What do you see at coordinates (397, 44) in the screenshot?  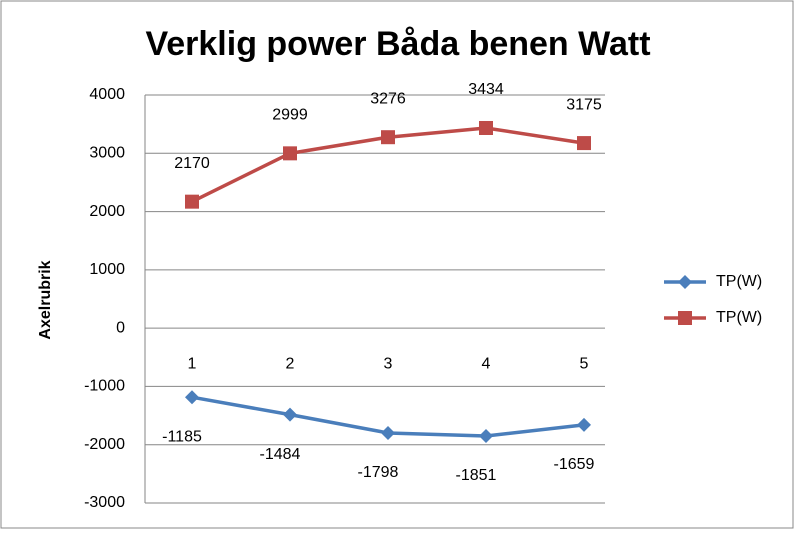 I see `chart-title: Verklig power Båda benen Watt` at bounding box center [397, 44].